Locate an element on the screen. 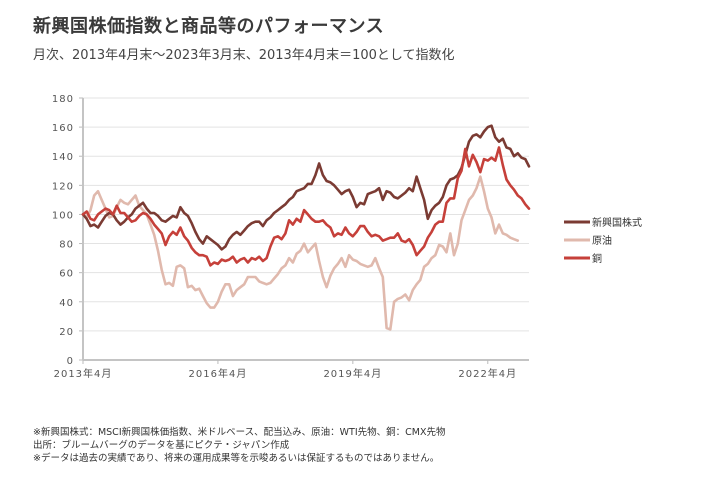 Image resolution: width=702 pixels, height=497 pixels. y-tick-label: 60 is located at coordinates (66, 274).